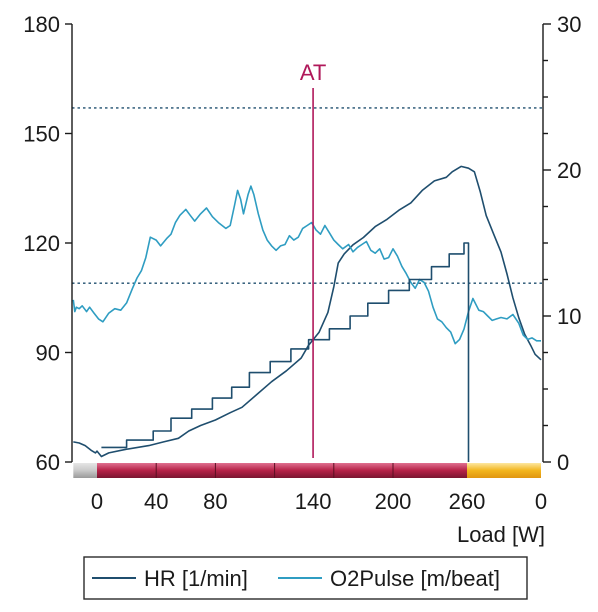 The height and width of the screenshot is (612, 598). What do you see at coordinates (569, 24) in the screenshot?
I see `y-right-tick-label-30: 30` at bounding box center [569, 24].